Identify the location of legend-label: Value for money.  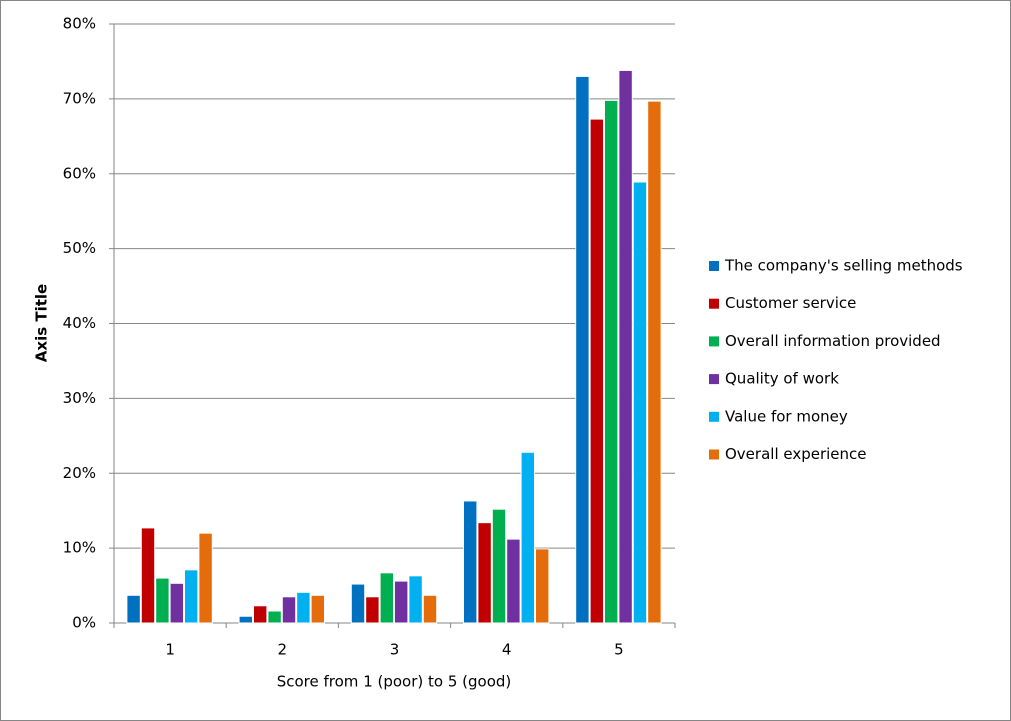
(786, 416).